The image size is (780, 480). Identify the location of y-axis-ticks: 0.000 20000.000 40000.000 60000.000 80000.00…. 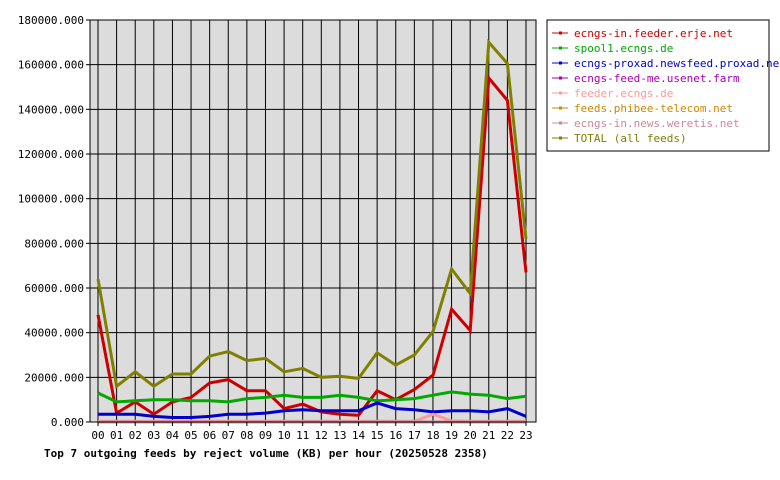
(54, 221).